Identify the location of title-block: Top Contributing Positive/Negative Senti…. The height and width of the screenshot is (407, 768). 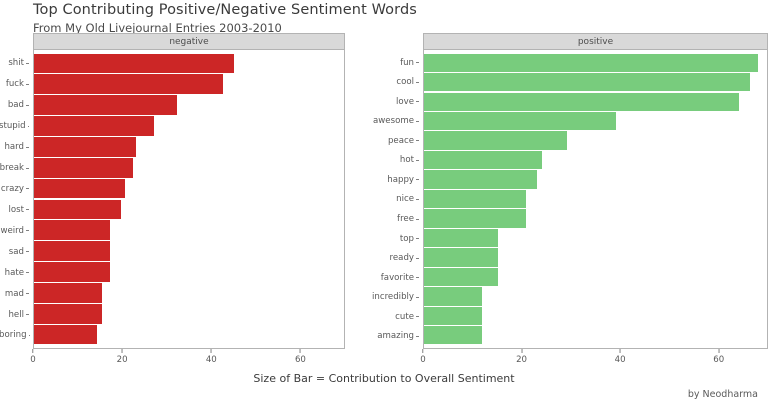
(225, 18).